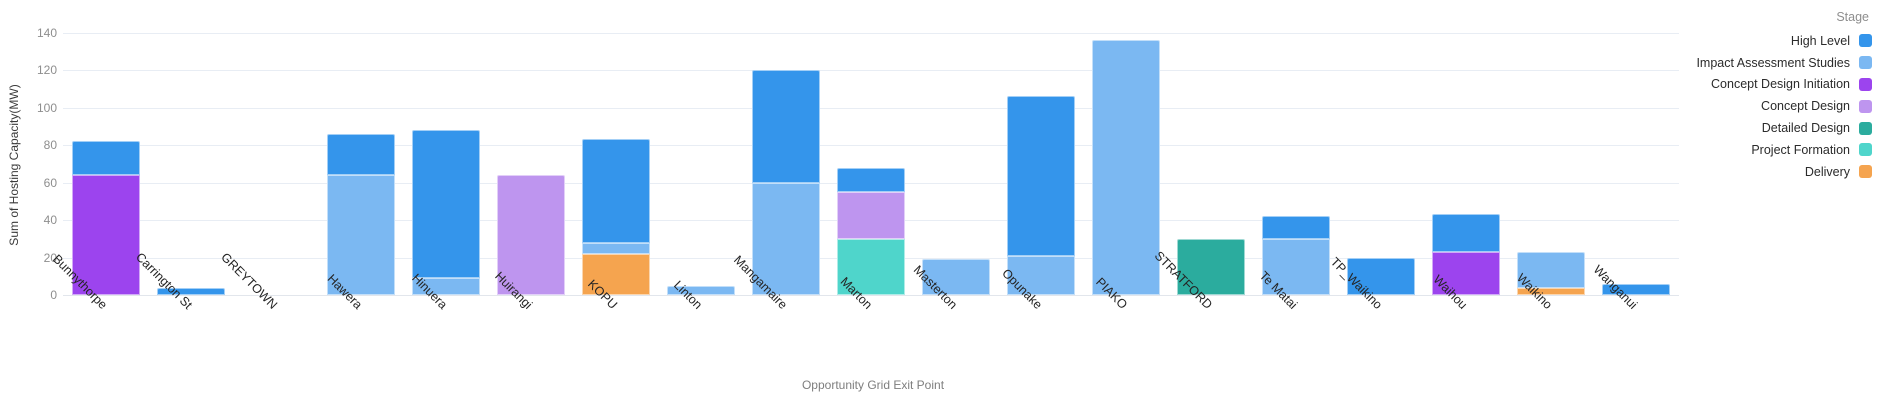  I want to click on bar-segment-waikino-delivery, so click(1551, 291).